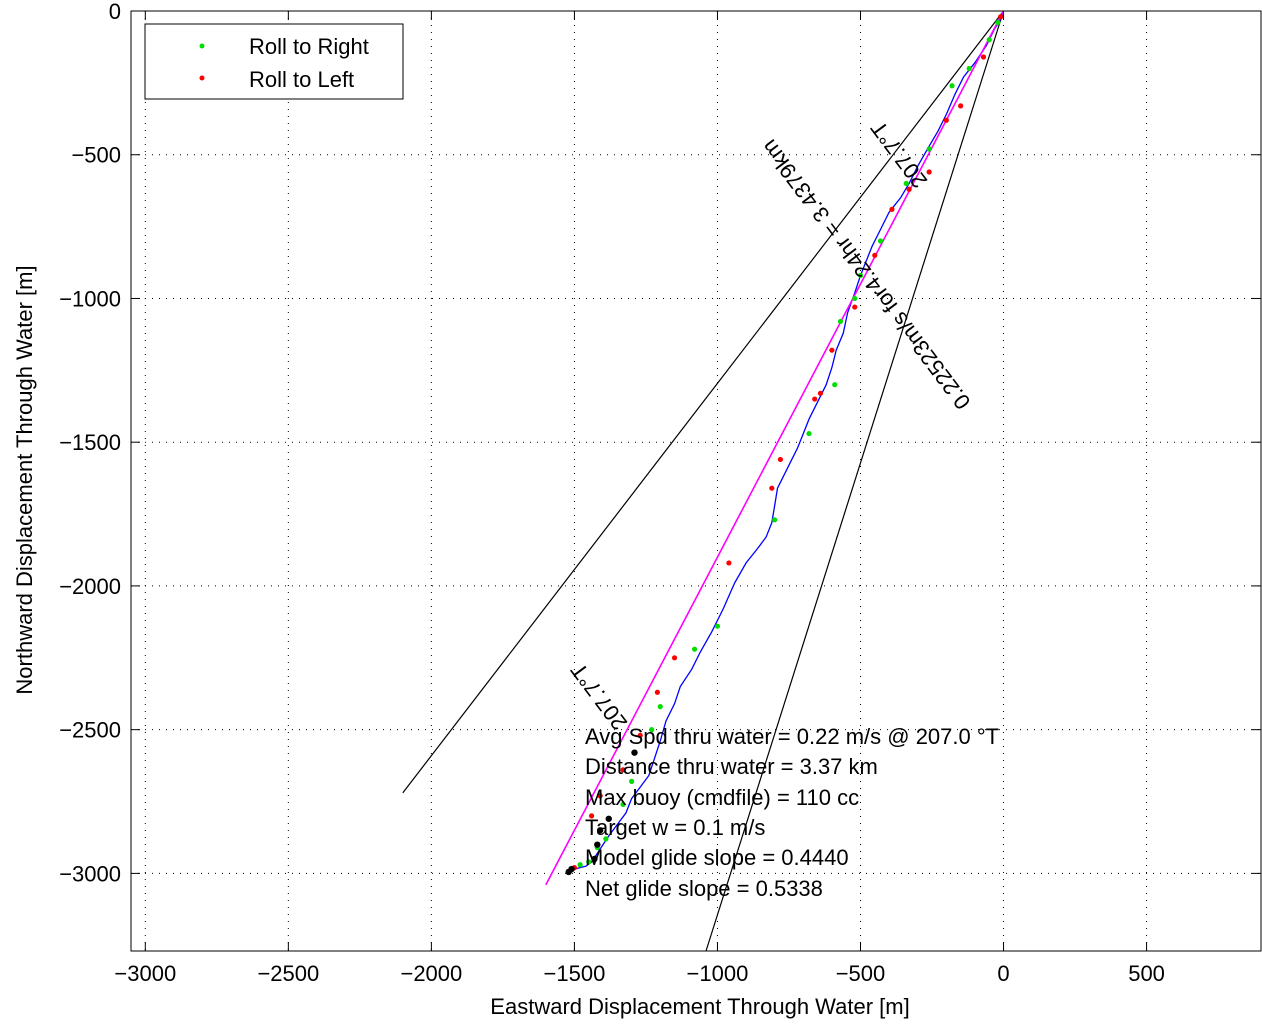  What do you see at coordinates (145, 973) in the screenshot?
I see `x-tick-label: −3000` at bounding box center [145, 973].